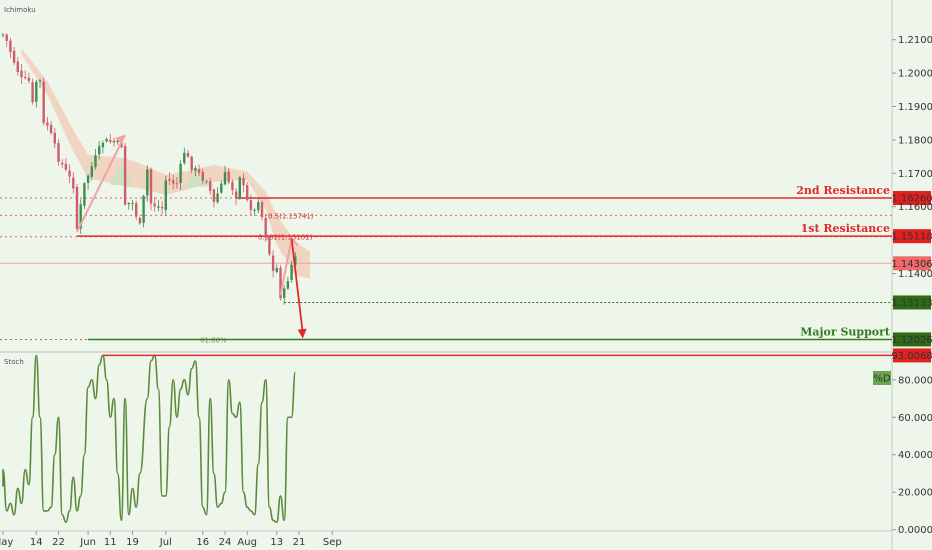 The height and width of the screenshot is (550, 932). Describe the element at coordinates (6, 542) in the screenshot. I see `time-tick-label: May` at that location.